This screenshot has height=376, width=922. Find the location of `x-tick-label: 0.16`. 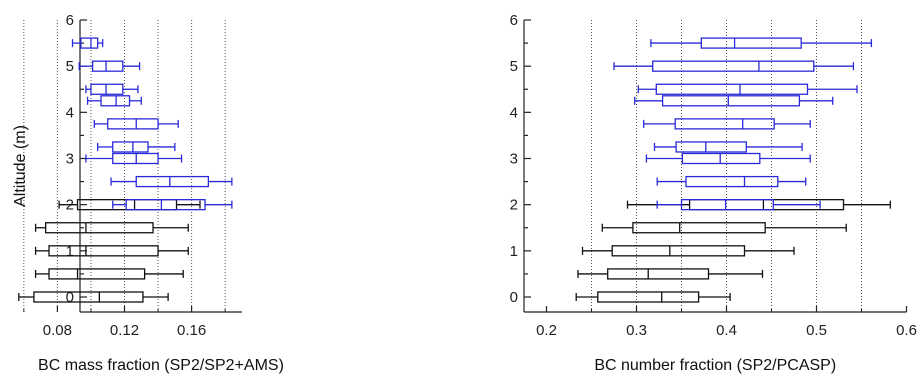

x-tick-label: 0.16 is located at coordinates (191, 330).